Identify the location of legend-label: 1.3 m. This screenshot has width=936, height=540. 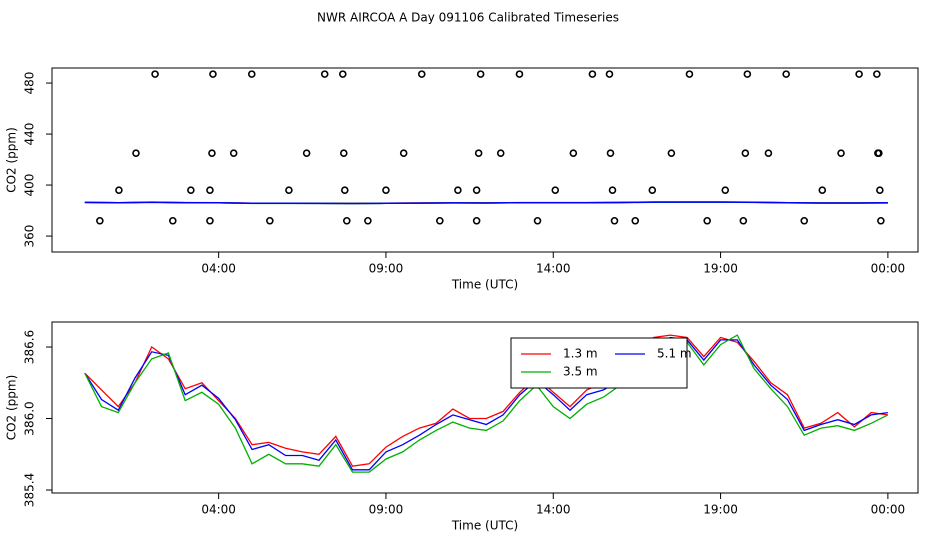
(580, 354).